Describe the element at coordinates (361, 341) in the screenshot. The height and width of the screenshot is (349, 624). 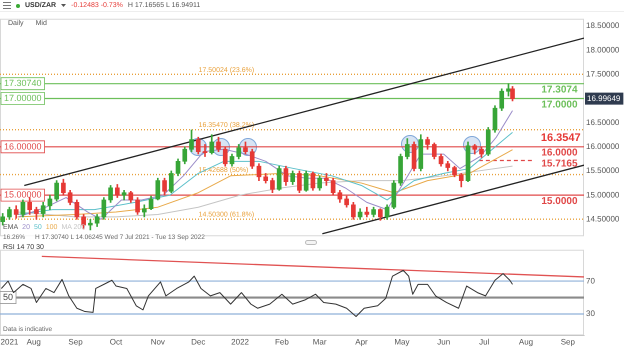
I see `x-tick-label: Apr` at that location.